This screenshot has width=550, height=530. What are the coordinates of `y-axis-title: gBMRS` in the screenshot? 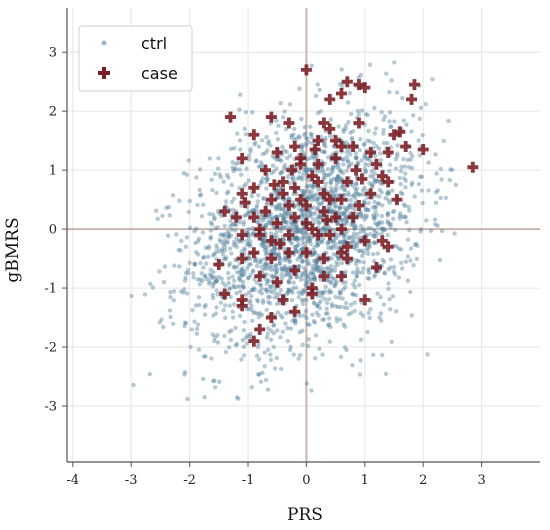 It's located at (13, 249).